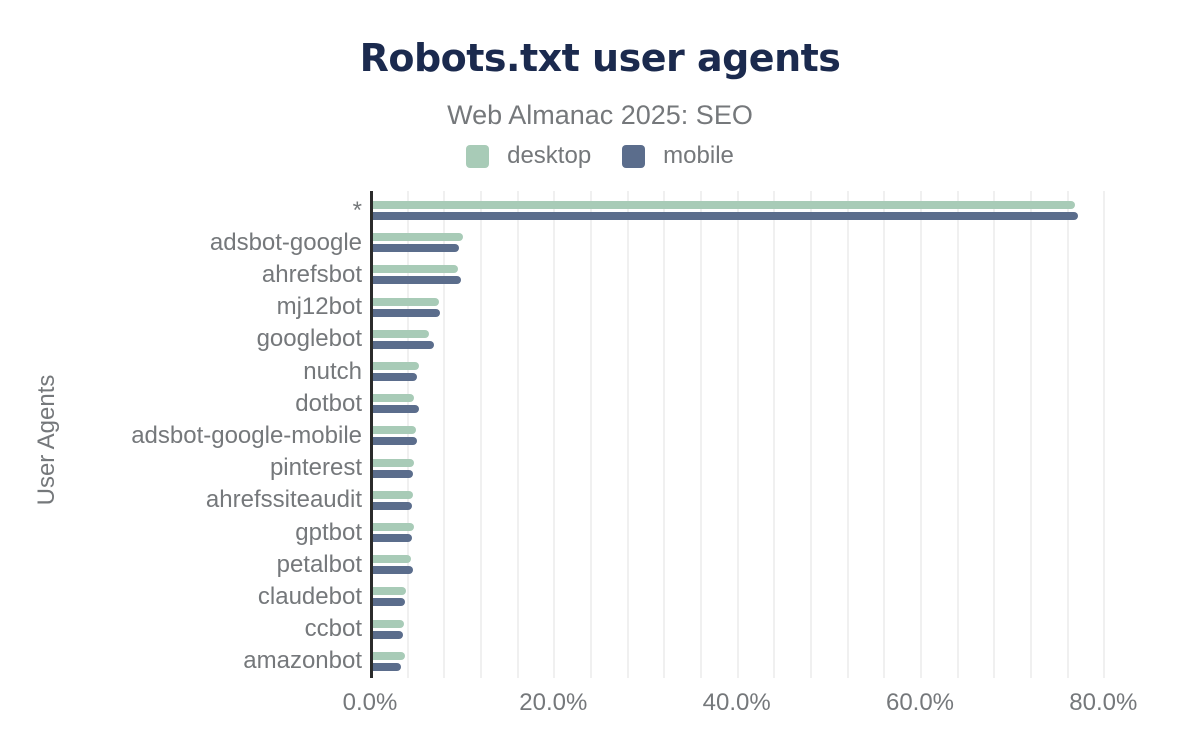 The height and width of the screenshot is (742, 1200). I want to click on category-label: ahrefssiteaudit, so click(283, 500).